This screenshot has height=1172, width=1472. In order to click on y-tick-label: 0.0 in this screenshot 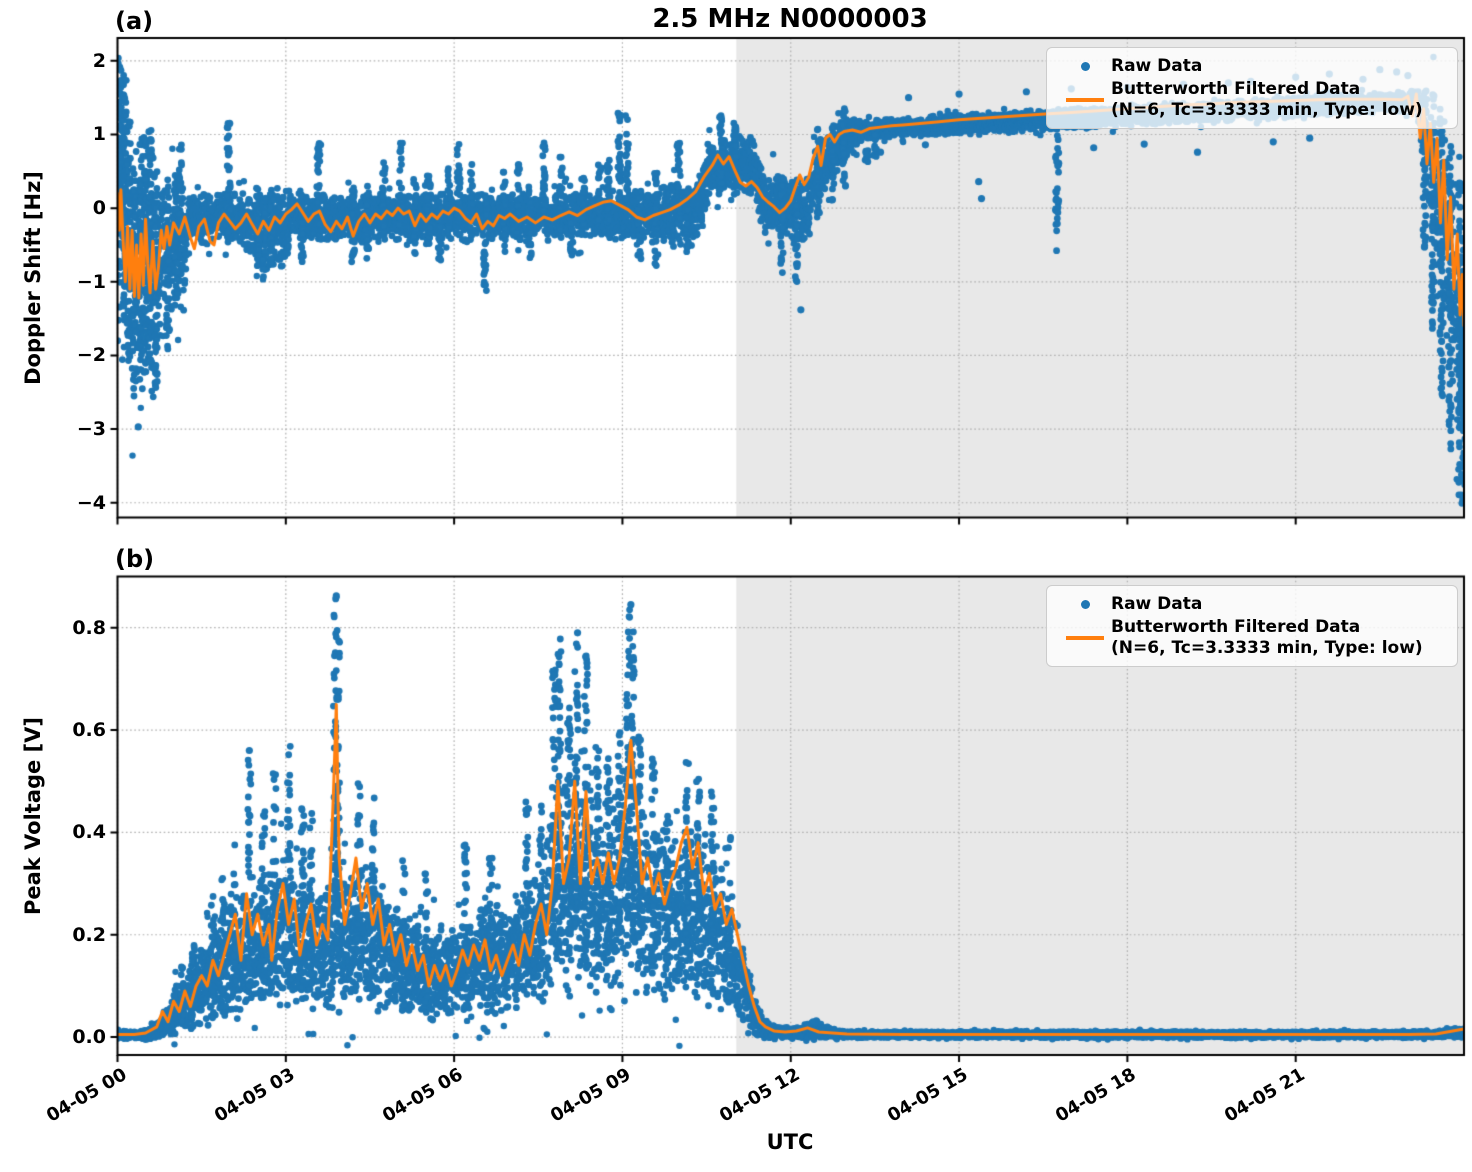, I will do `click(89, 1037)`.